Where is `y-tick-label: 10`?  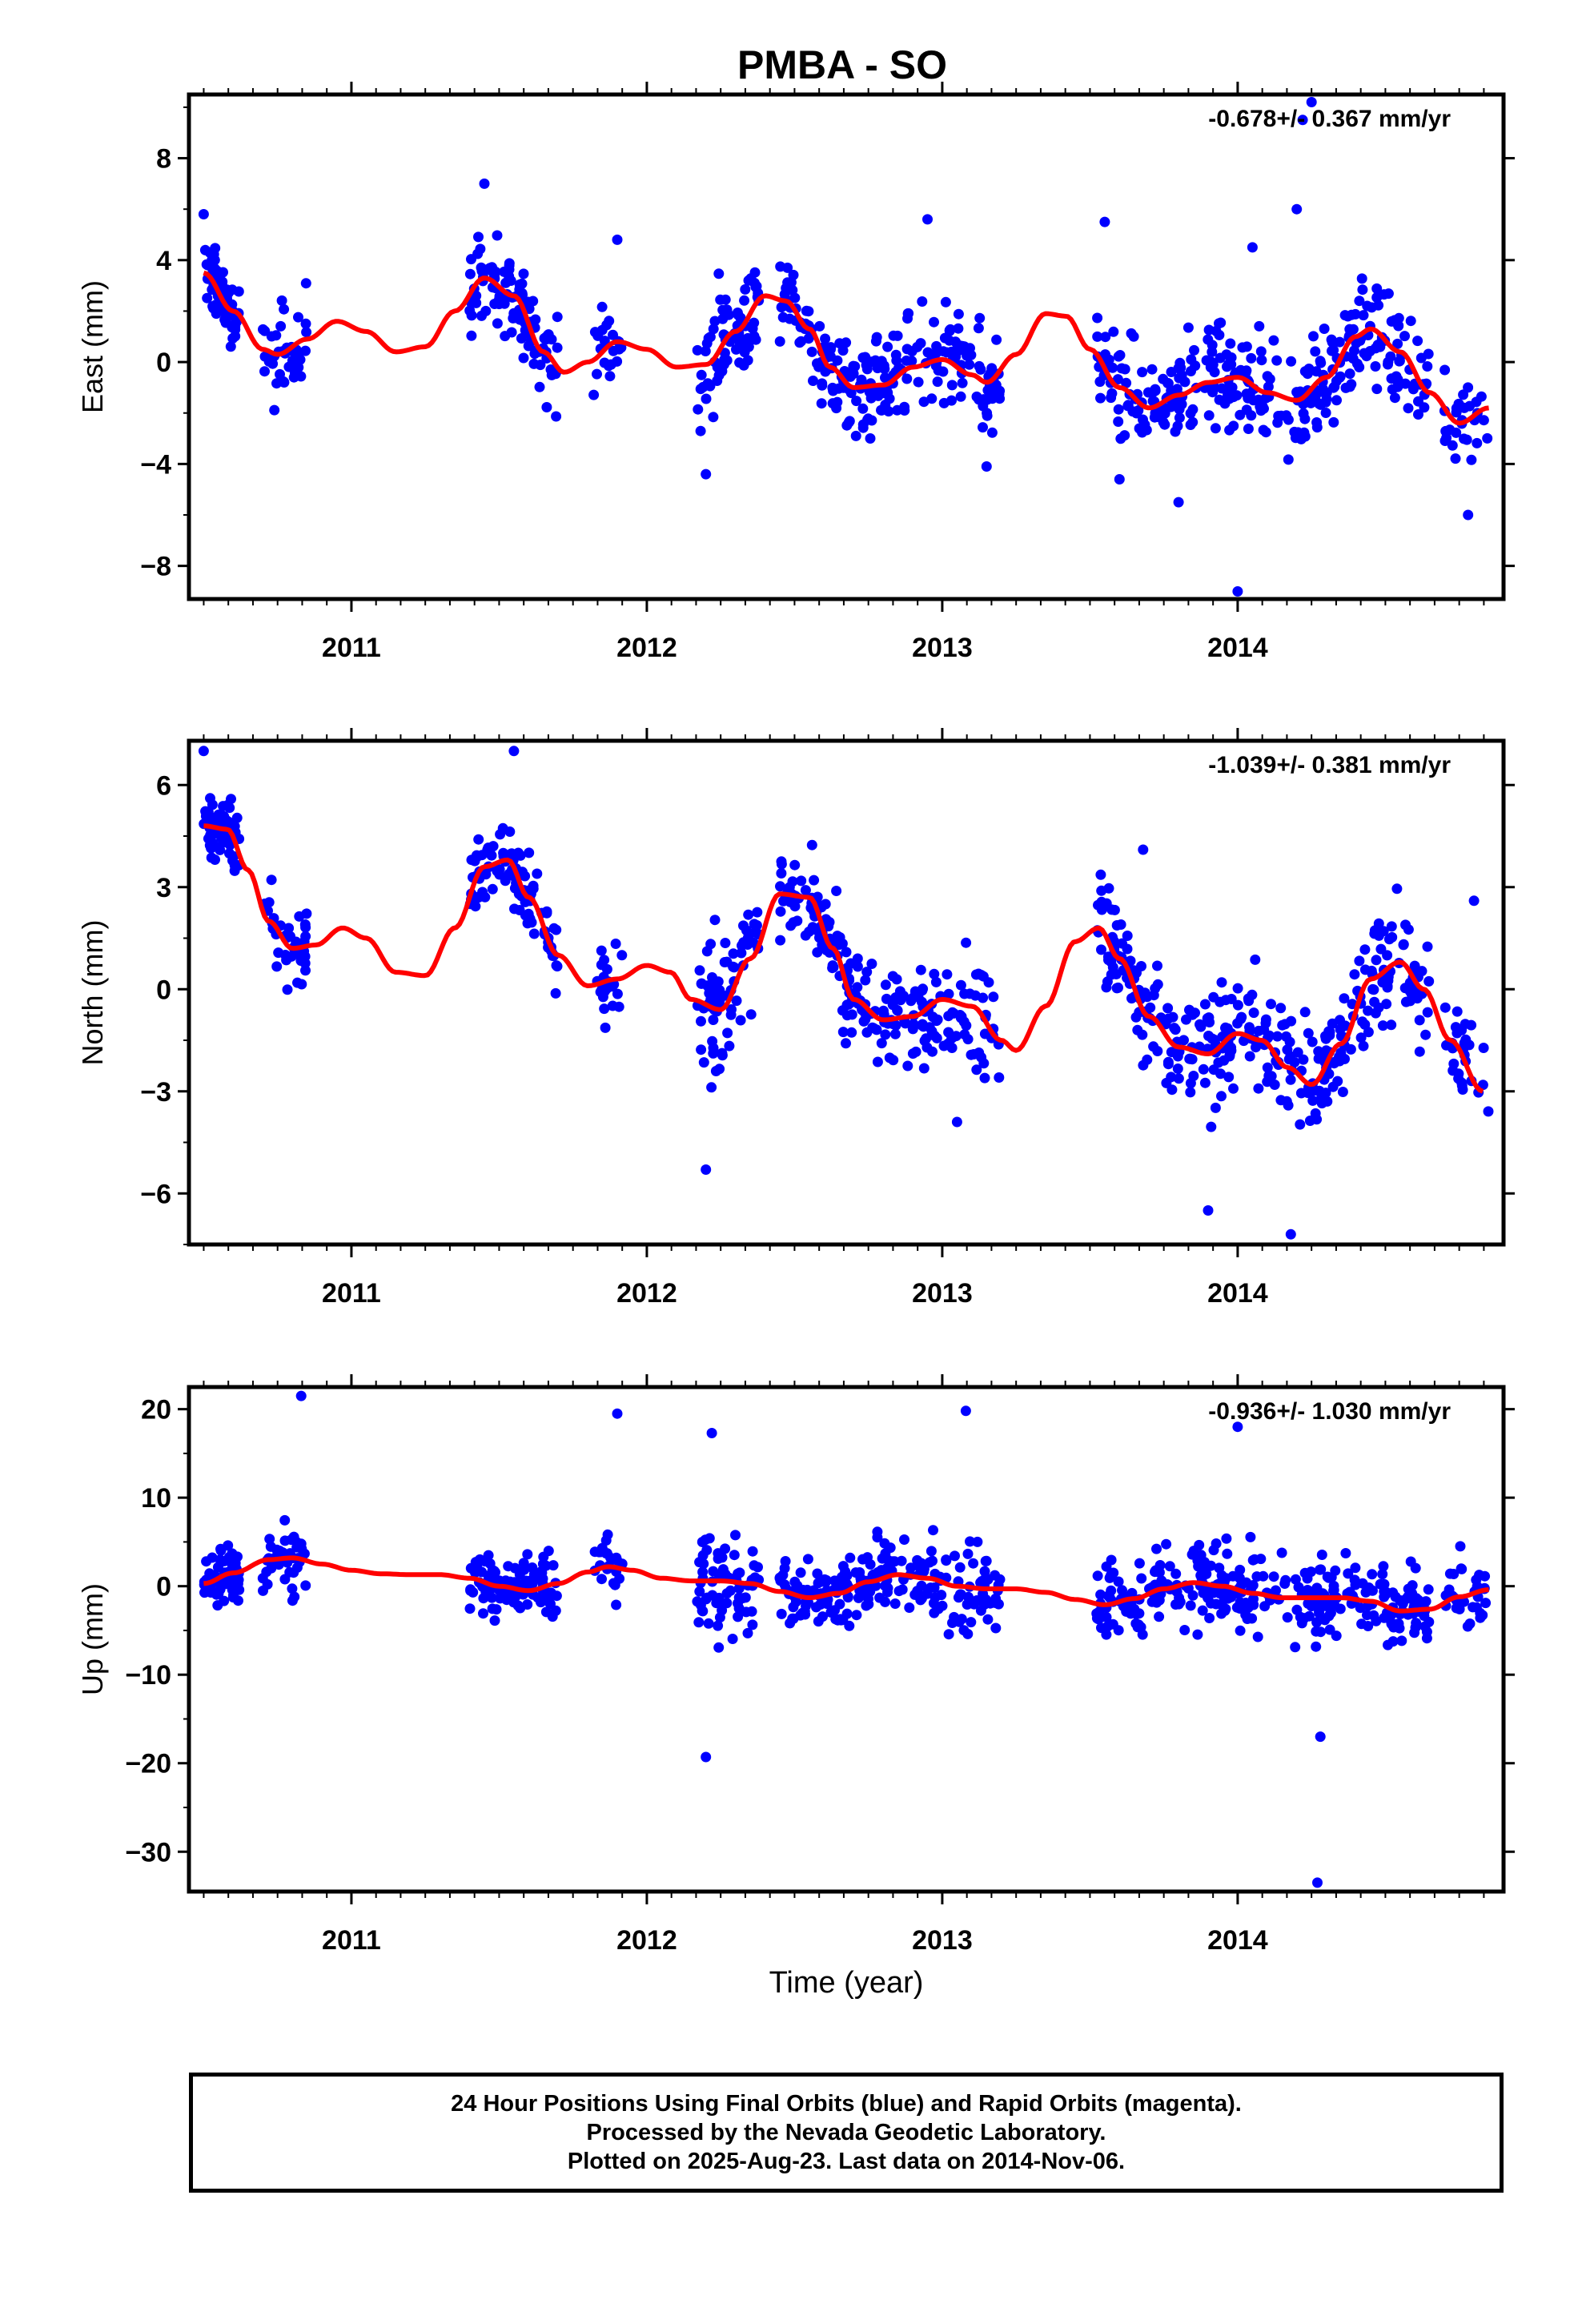 y-tick-label: 10 is located at coordinates (156, 1498).